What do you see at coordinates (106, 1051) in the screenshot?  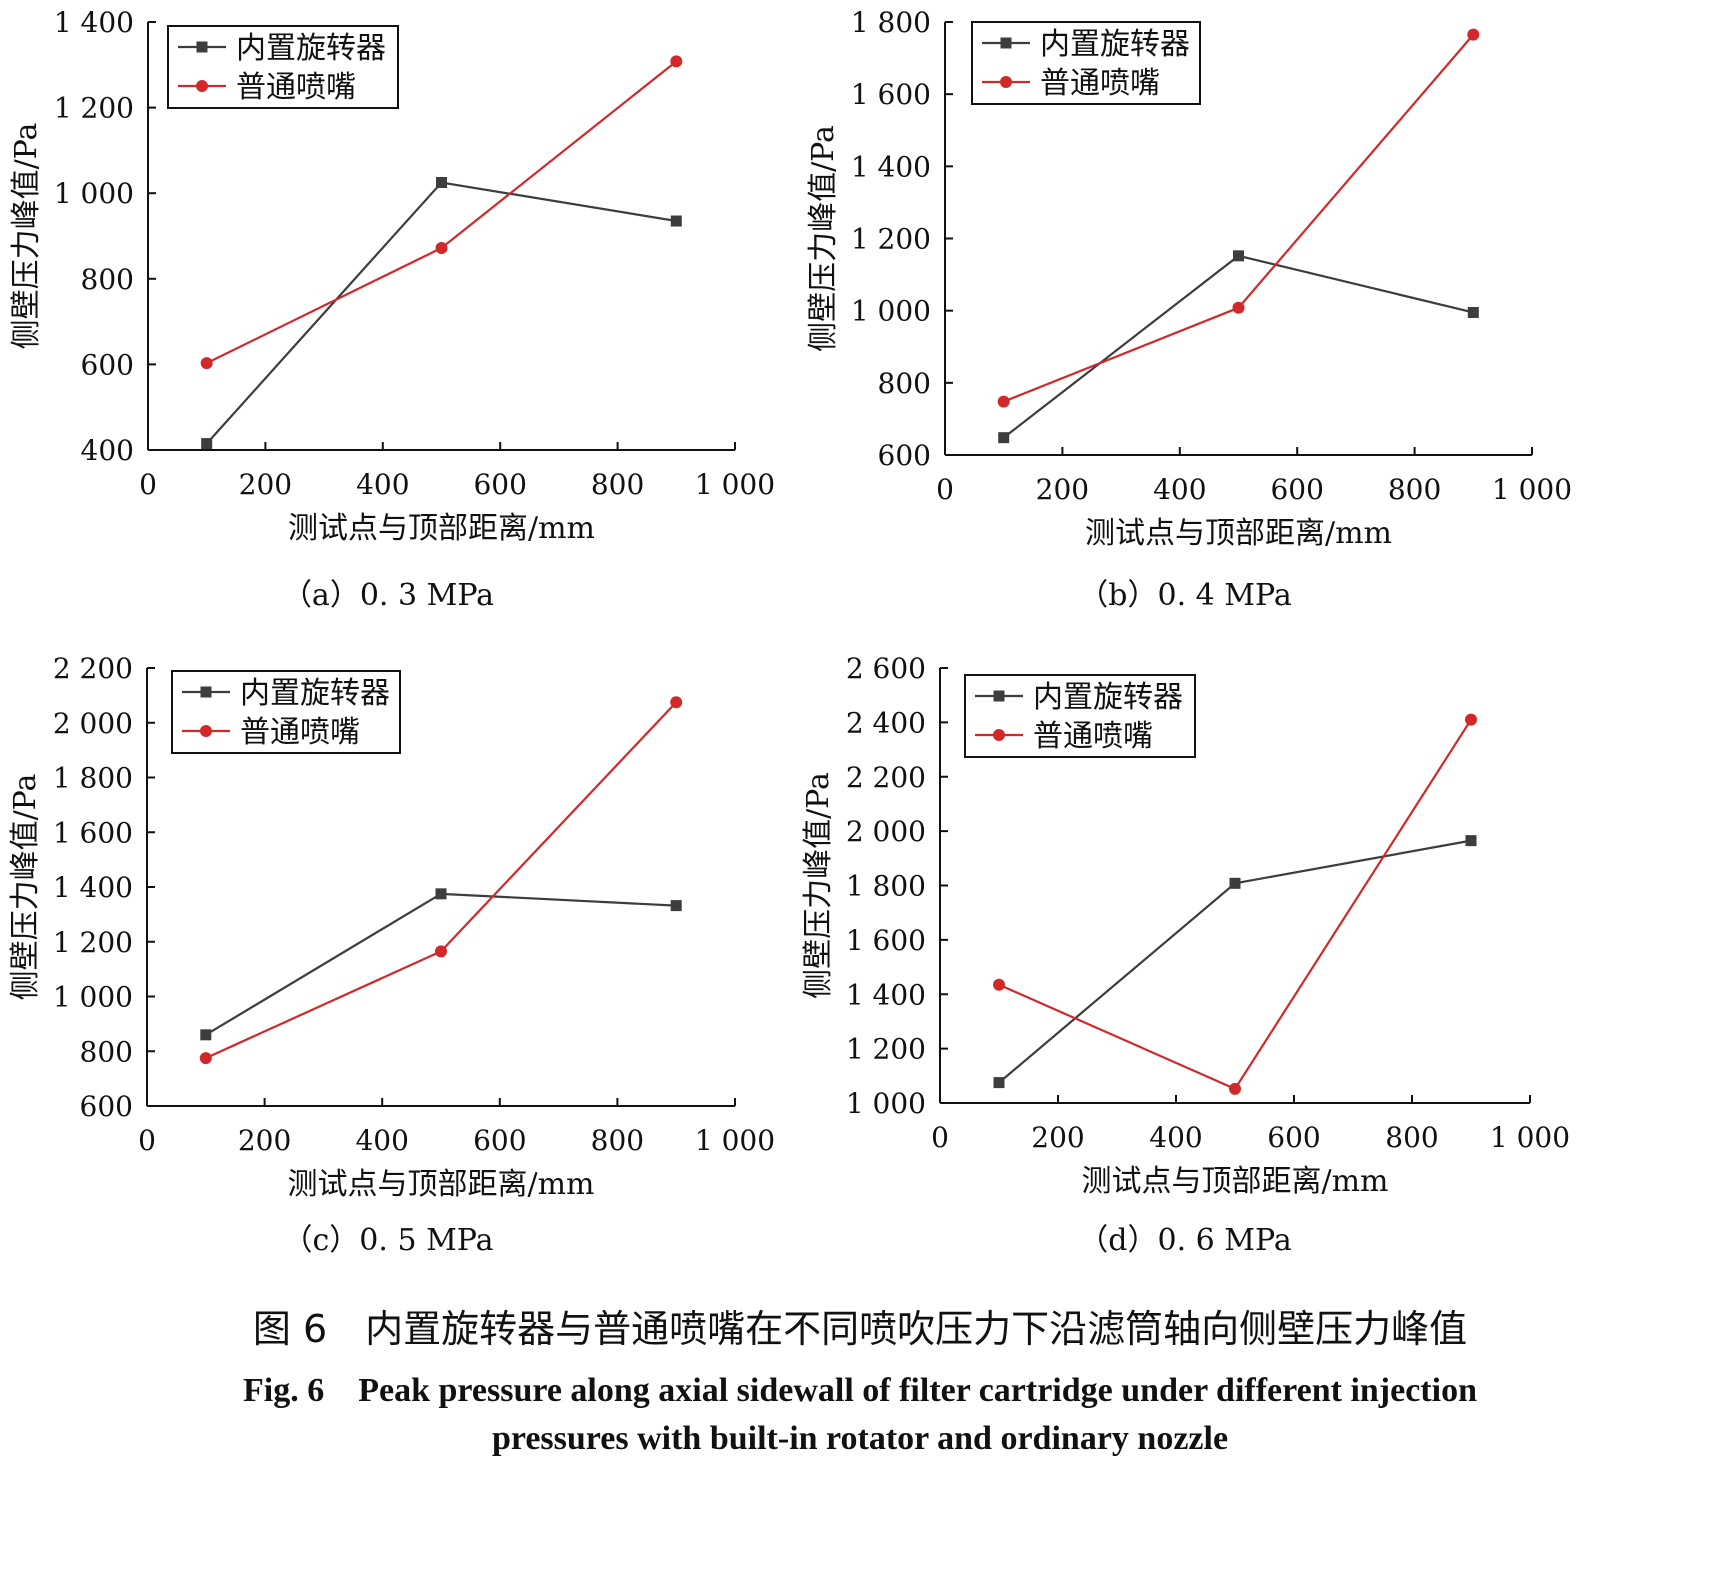 I see `y-tick-label: 800` at bounding box center [106, 1051].